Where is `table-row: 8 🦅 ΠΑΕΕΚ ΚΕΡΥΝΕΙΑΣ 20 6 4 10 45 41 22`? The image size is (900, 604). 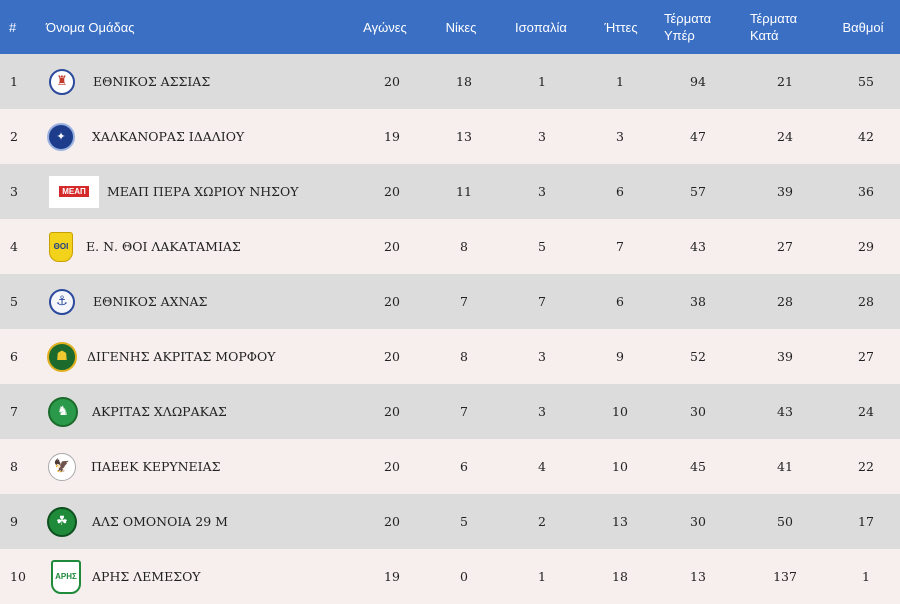 table-row: 8 🦅 ΠΑΕΕΚ ΚΕΡΥΝΕΙΑΣ 20 6 4 10 45 41 22 is located at coordinates (450, 466).